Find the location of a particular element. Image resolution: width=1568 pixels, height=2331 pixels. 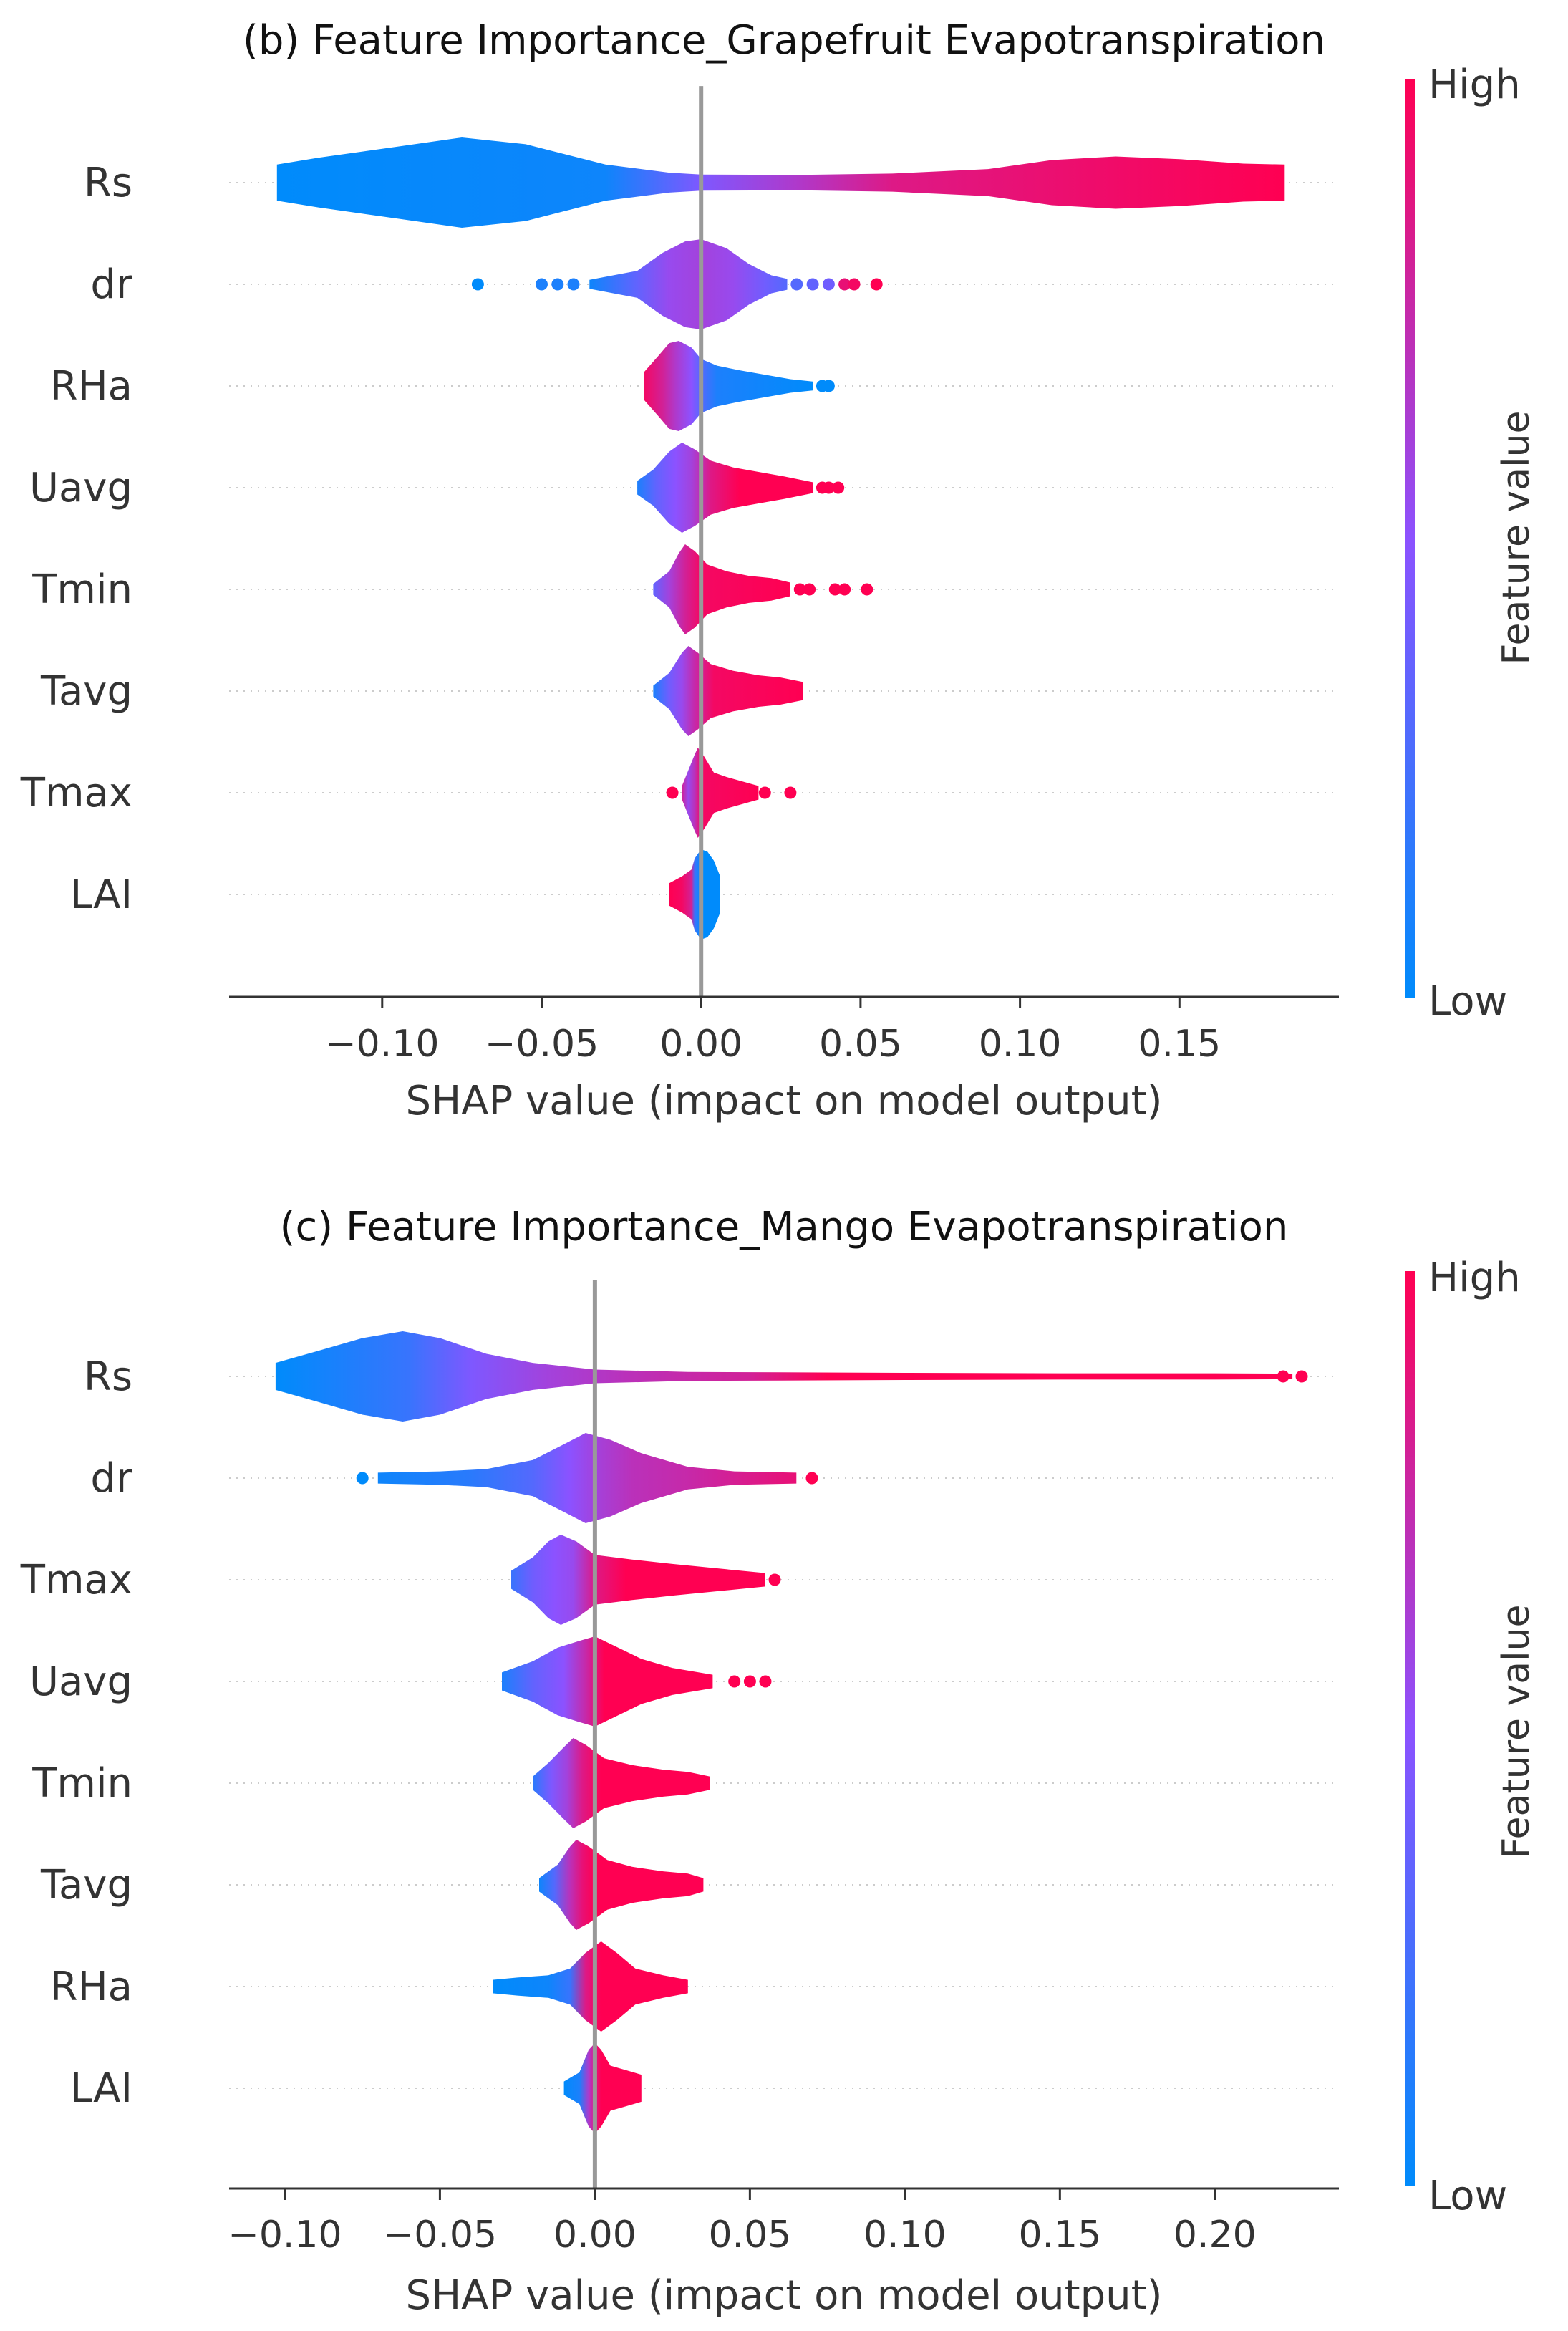

feature-labels: Rs dr Tmax Uavg Tmin Tavg RHa LAI is located at coordinates (76, 1732).